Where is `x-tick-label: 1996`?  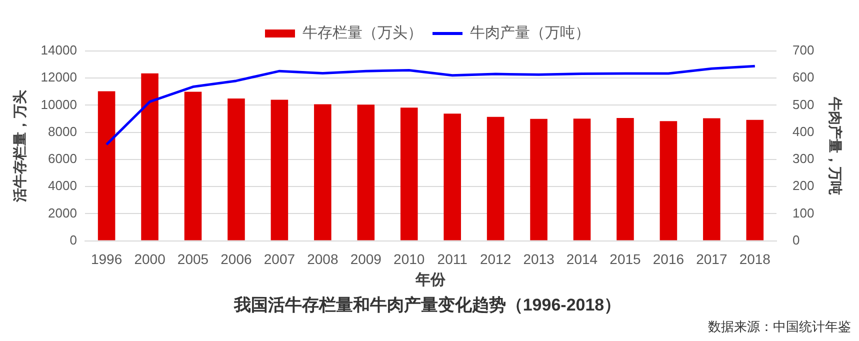
x-tick-label: 1996 is located at coordinates (106, 259).